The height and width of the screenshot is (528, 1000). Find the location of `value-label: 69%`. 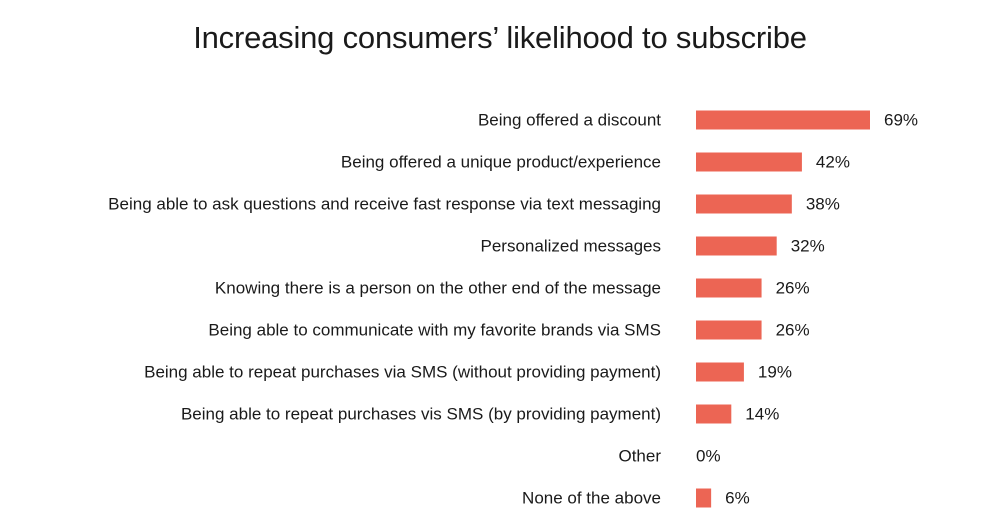

value-label: 69% is located at coordinates (901, 120).